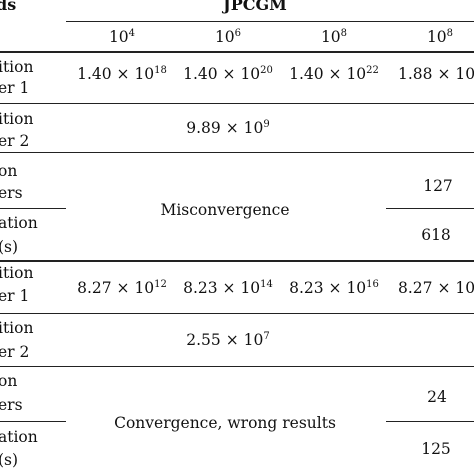 This screenshot has height=474, width=474. What do you see at coordinates (430, 421) in the screenshot?
I see `block2-last-divider` at bounding box center [430, 421].